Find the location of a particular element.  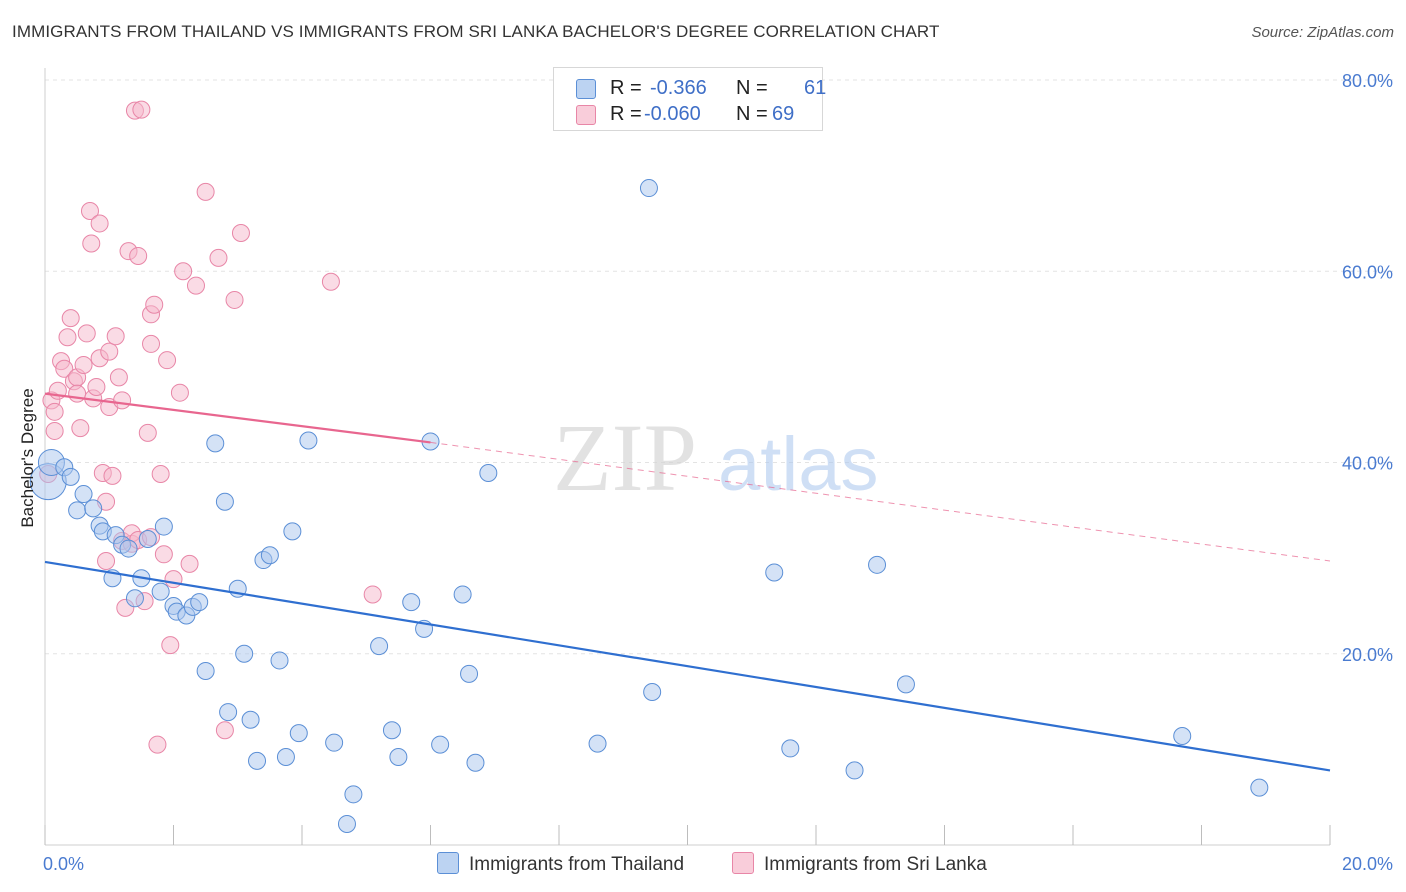

bottom-legend-thailand: Immigrants from Thailand is located at coordinates (560, 864).